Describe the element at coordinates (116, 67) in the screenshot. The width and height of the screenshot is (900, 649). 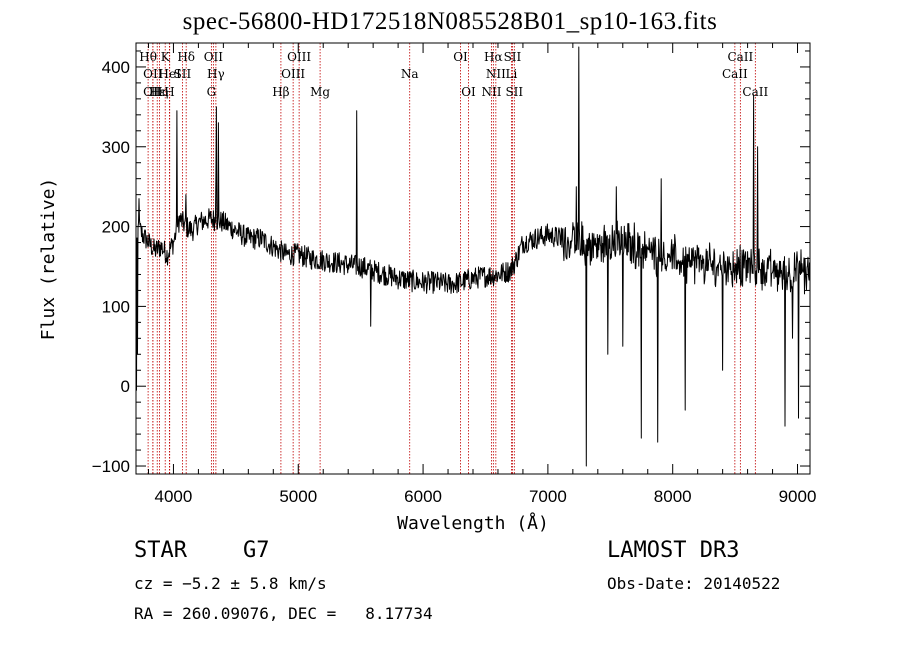
I see `y-tick-label: 400` at that location.